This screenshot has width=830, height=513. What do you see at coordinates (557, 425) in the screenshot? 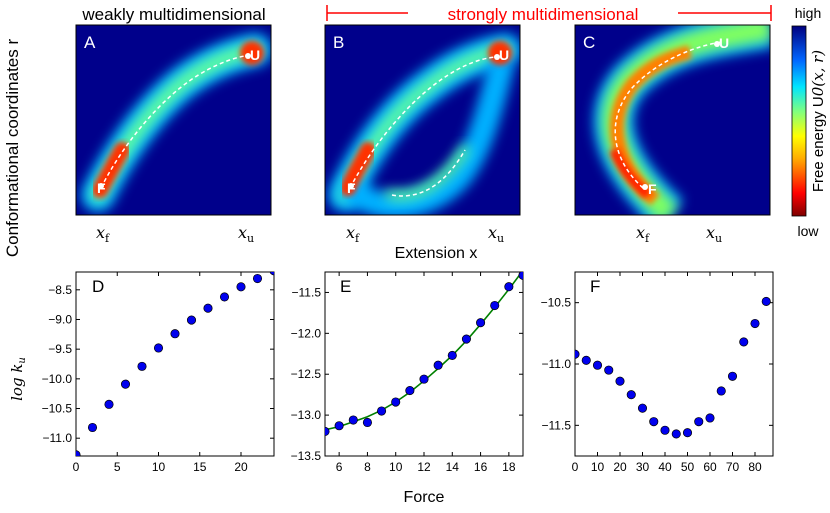
I see `panel-f-ytick-label: −11.5` at bounding box center [557, 425].